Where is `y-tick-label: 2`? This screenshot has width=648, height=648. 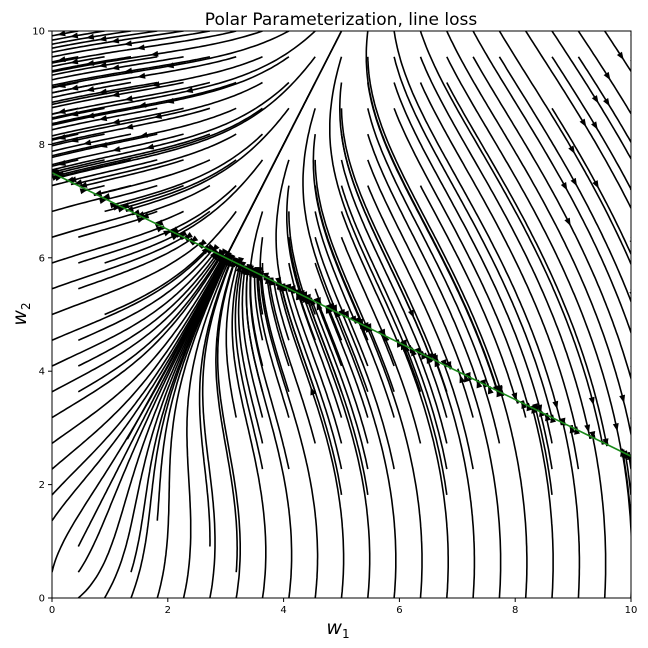 y-tick-label: 2 is located at coordinates (42, 485).